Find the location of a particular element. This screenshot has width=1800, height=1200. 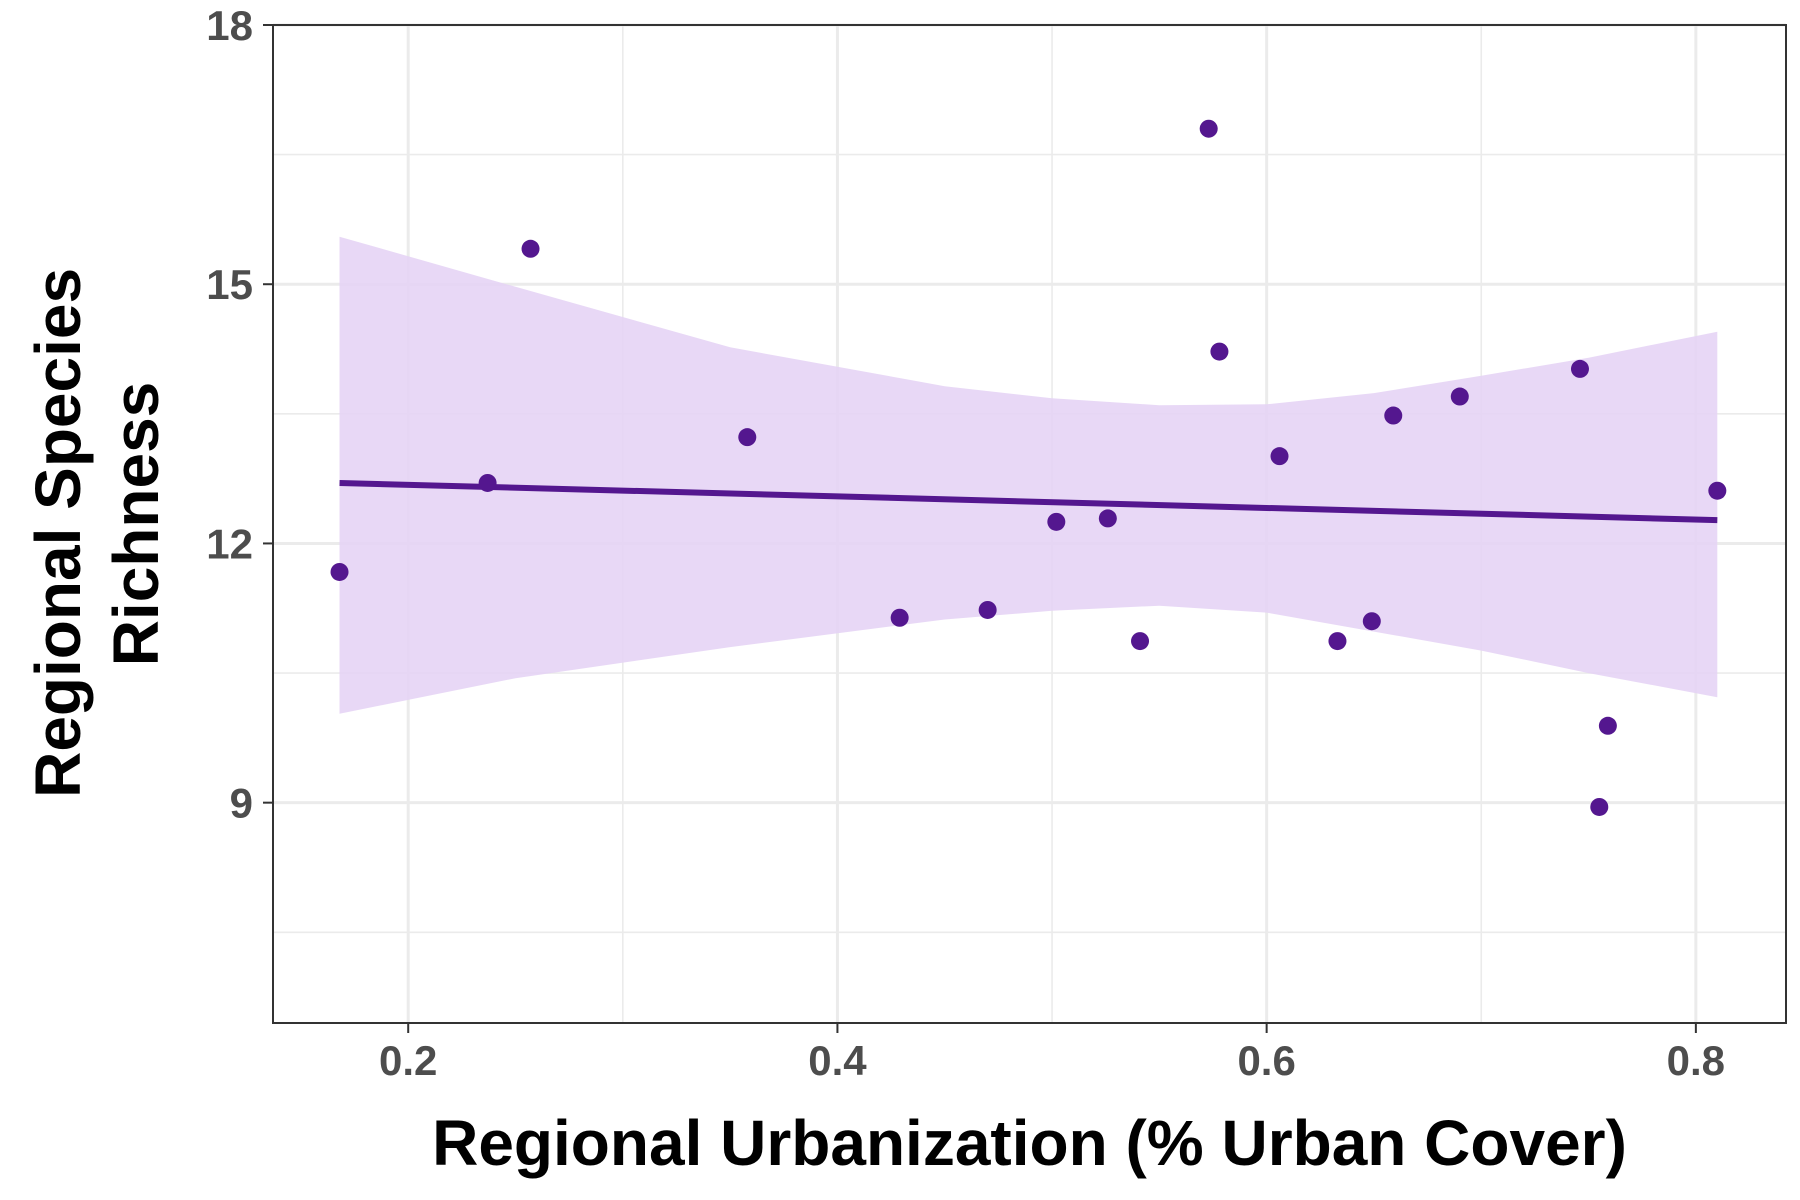

y-tick-label-2: 15 is located at coordinates (229, 284).